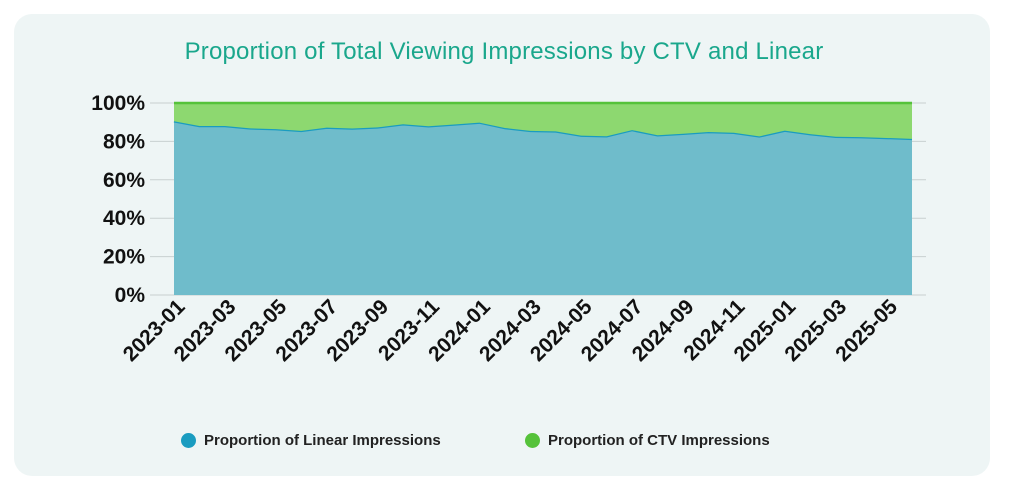 The image size is (1016, 490). I want to click on legend-label-linear: Proportion of Linear Impressions, so click(322, 440).